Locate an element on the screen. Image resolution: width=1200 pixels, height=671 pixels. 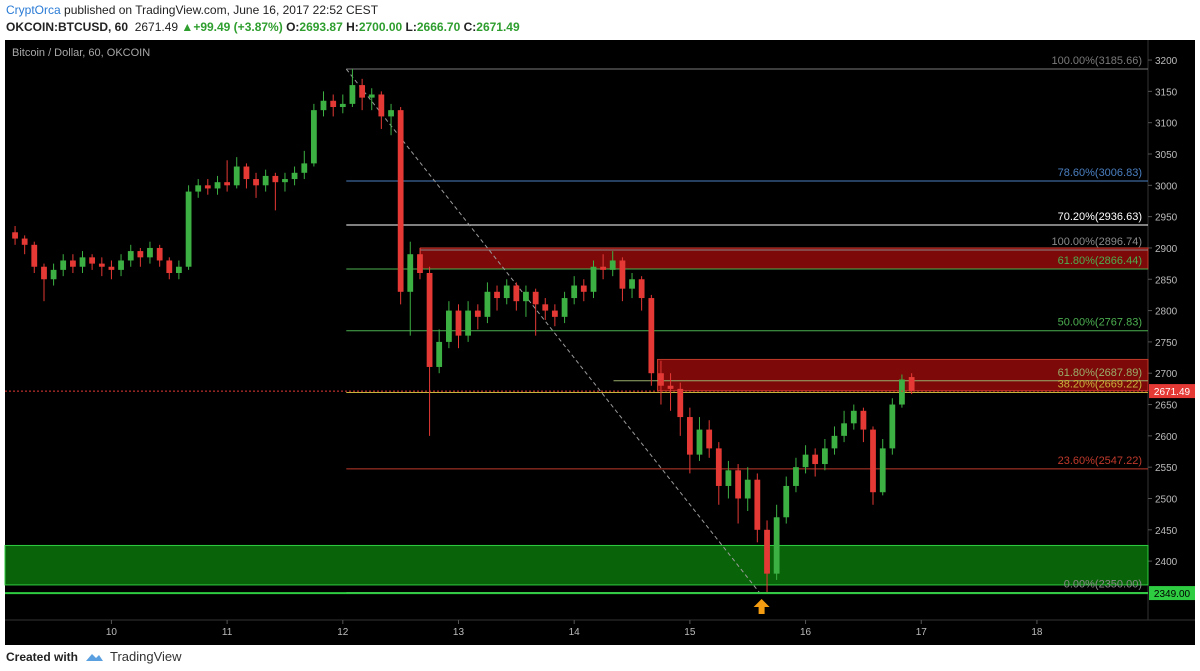
open: 2693.87 is located at coordinates (321, 27).